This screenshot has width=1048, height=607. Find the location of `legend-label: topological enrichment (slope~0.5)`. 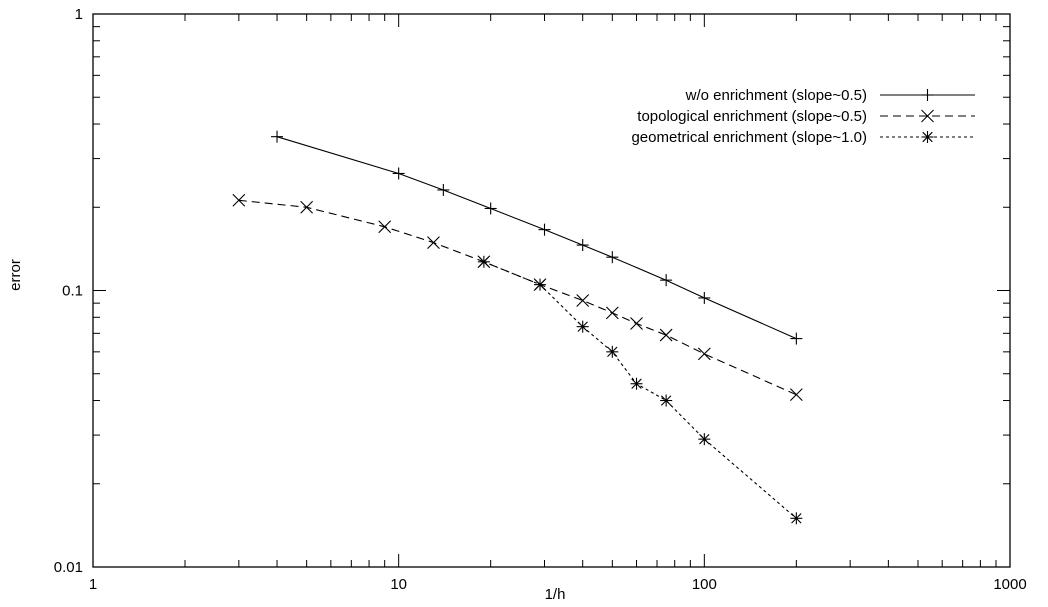

legend-label: topological enrichment (slope~0.5) is located at coordinates (752, 116).